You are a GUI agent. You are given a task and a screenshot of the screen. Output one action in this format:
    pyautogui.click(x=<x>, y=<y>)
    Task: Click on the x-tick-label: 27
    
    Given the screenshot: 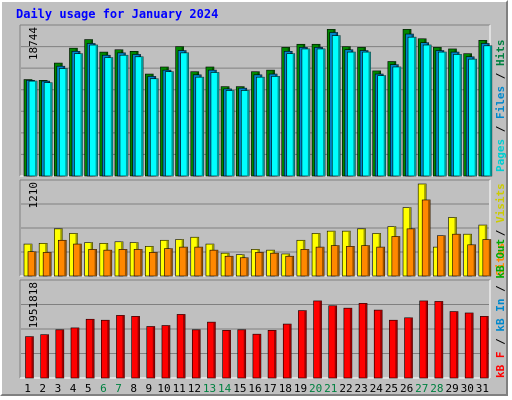 What is the action you would take?
    pyautogui.click(x=421, y=388)
    